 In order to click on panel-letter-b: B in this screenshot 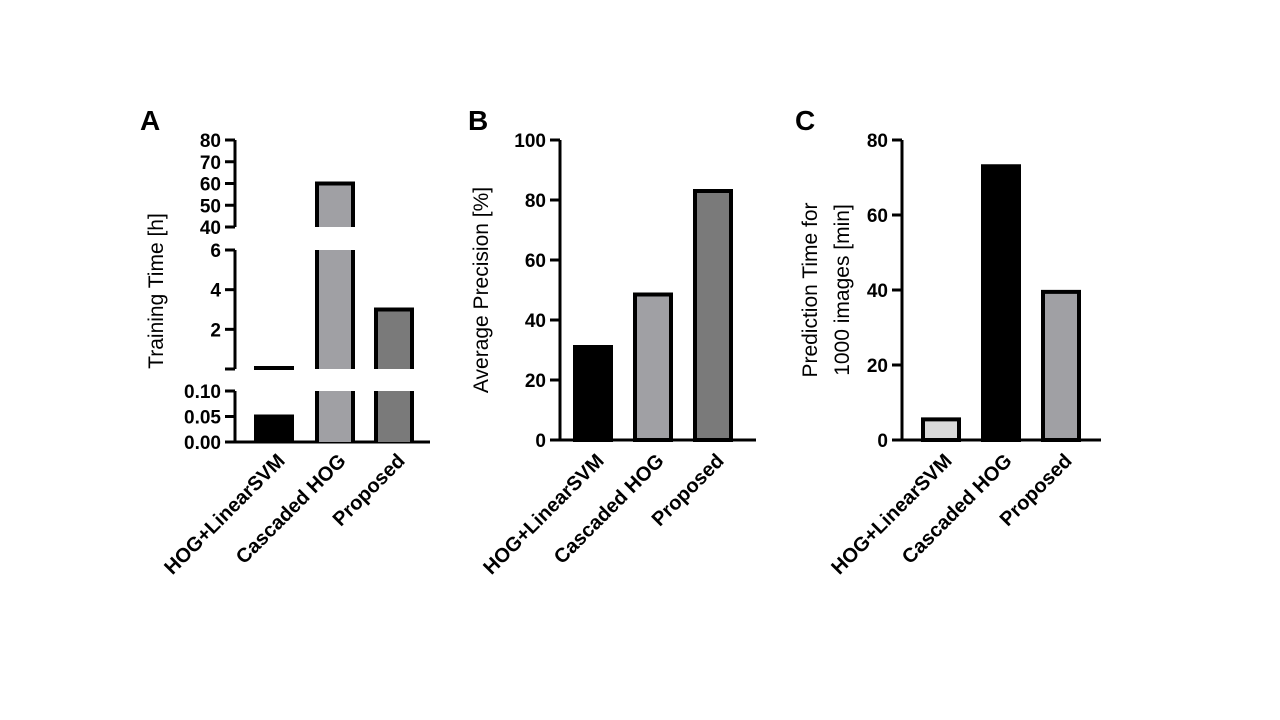, I will do `click(478, 120)`.